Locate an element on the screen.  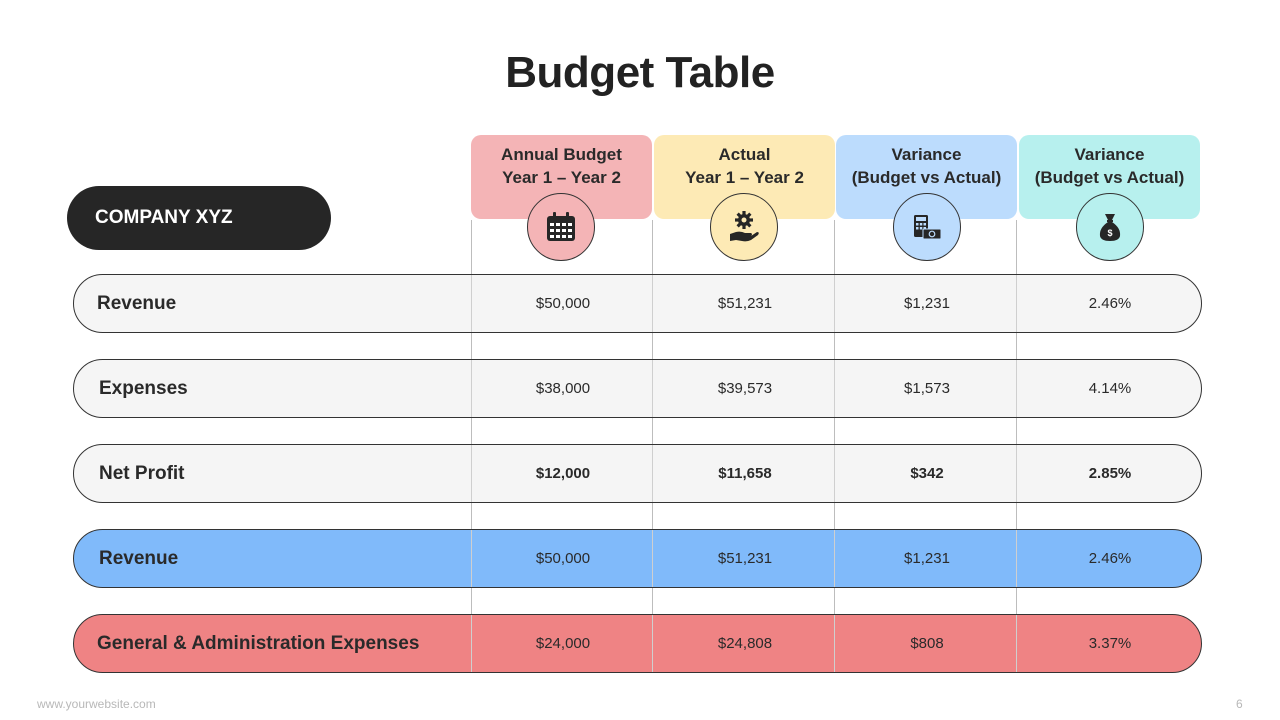
calendar-icon is located at coordinates (561, 226).